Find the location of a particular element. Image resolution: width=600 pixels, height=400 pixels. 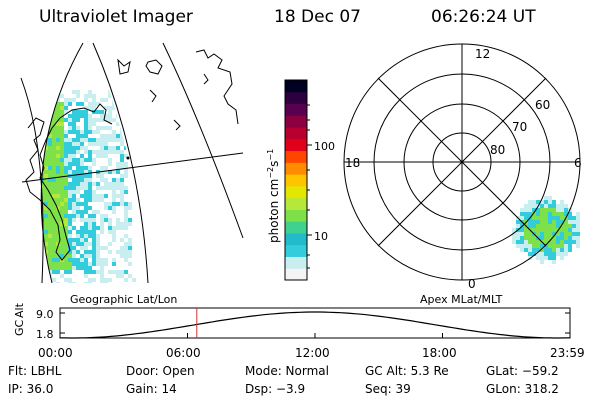

coastline-africa is located at coordinates (217, 87).